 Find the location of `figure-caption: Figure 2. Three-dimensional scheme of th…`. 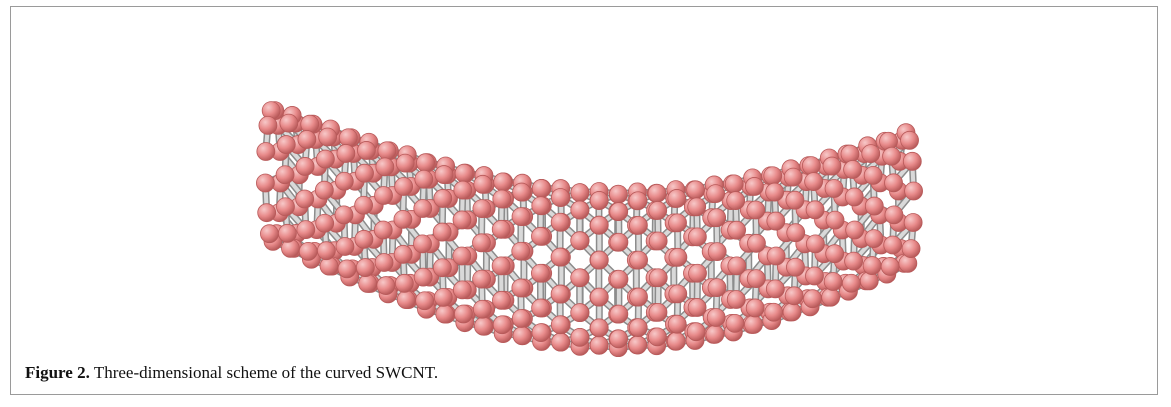

figure-caption: Figure 2. Three-dimensional scheme of th… is located at coordinates (231, 373).